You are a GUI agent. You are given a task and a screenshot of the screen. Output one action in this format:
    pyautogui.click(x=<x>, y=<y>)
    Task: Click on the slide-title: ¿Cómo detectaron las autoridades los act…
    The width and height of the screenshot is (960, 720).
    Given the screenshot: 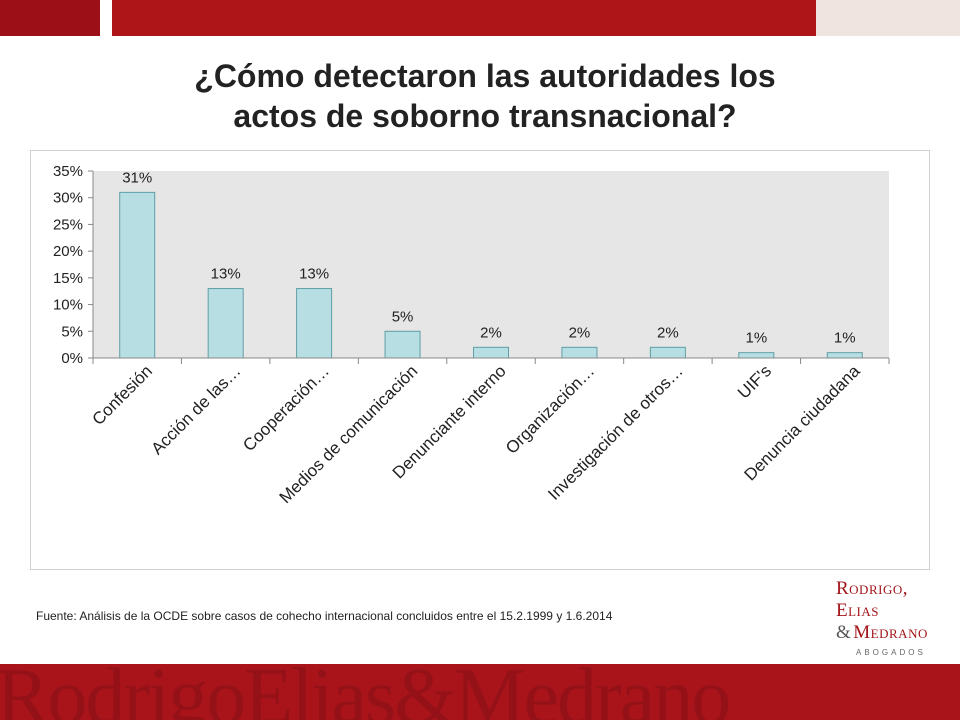 What is the action you would take?
    pyautogui.click(x=485, y=96)
    